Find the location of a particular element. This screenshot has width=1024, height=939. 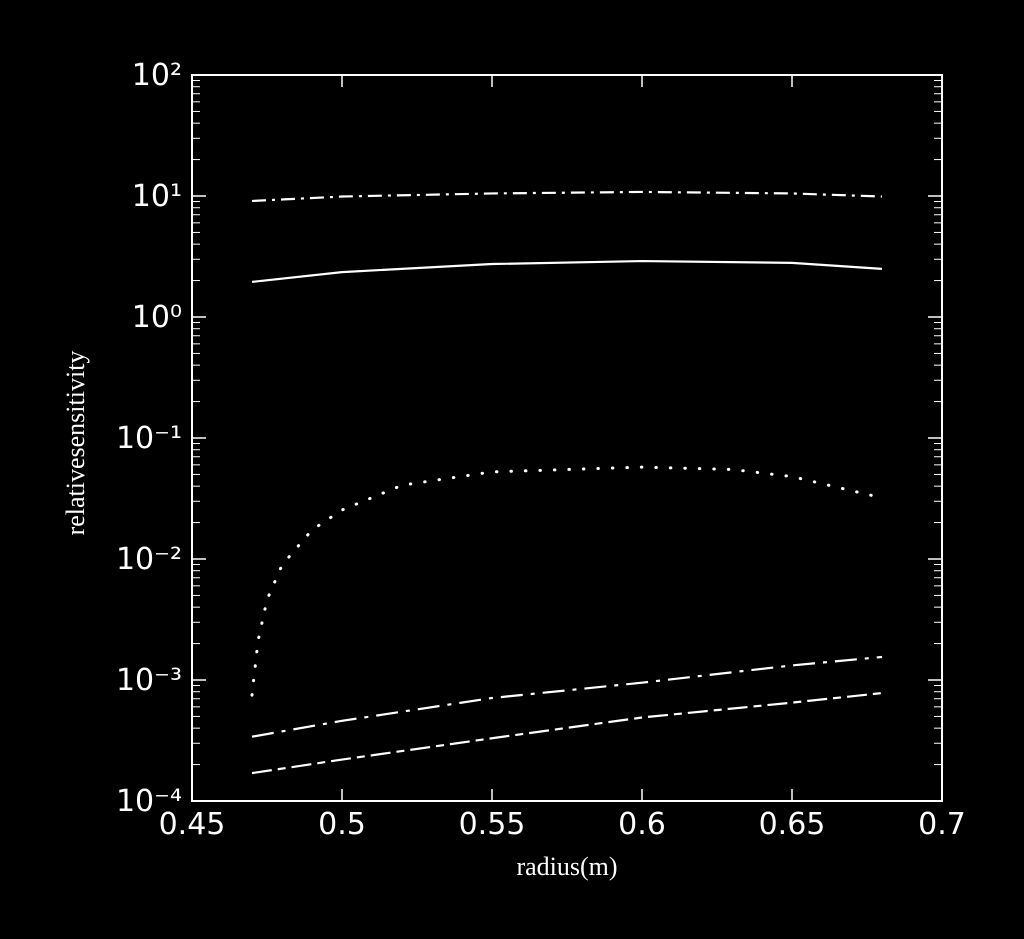

y-tick-label: 10⁻¹ is located at coordinates (149, 438).